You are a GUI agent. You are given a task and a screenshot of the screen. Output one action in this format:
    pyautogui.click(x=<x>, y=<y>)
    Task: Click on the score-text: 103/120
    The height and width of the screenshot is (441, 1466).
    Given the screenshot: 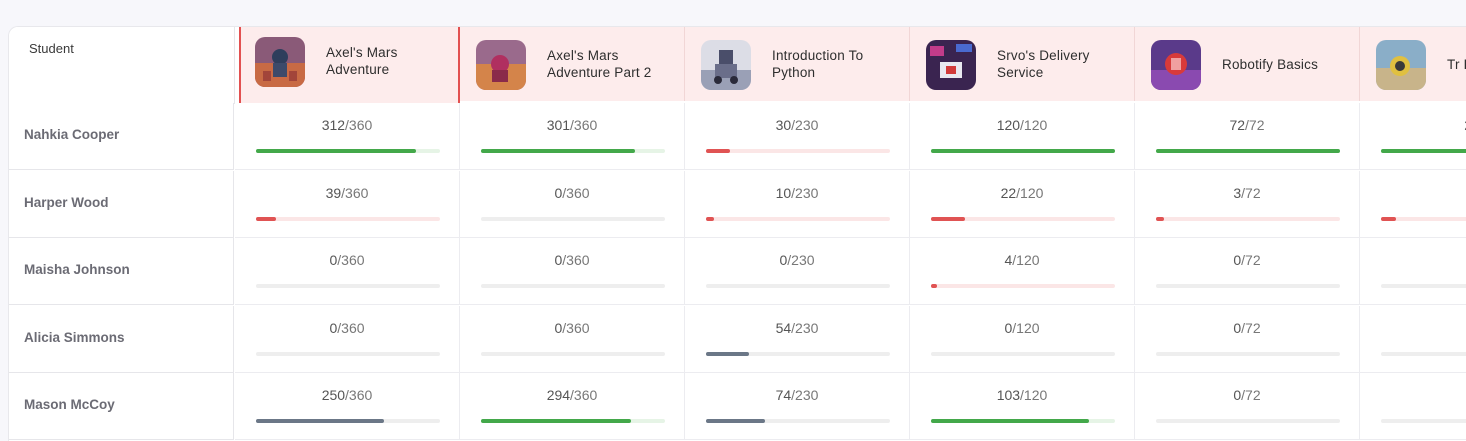 What is the action you would take?
    pyautogui.click(x=1022, y=395)
    